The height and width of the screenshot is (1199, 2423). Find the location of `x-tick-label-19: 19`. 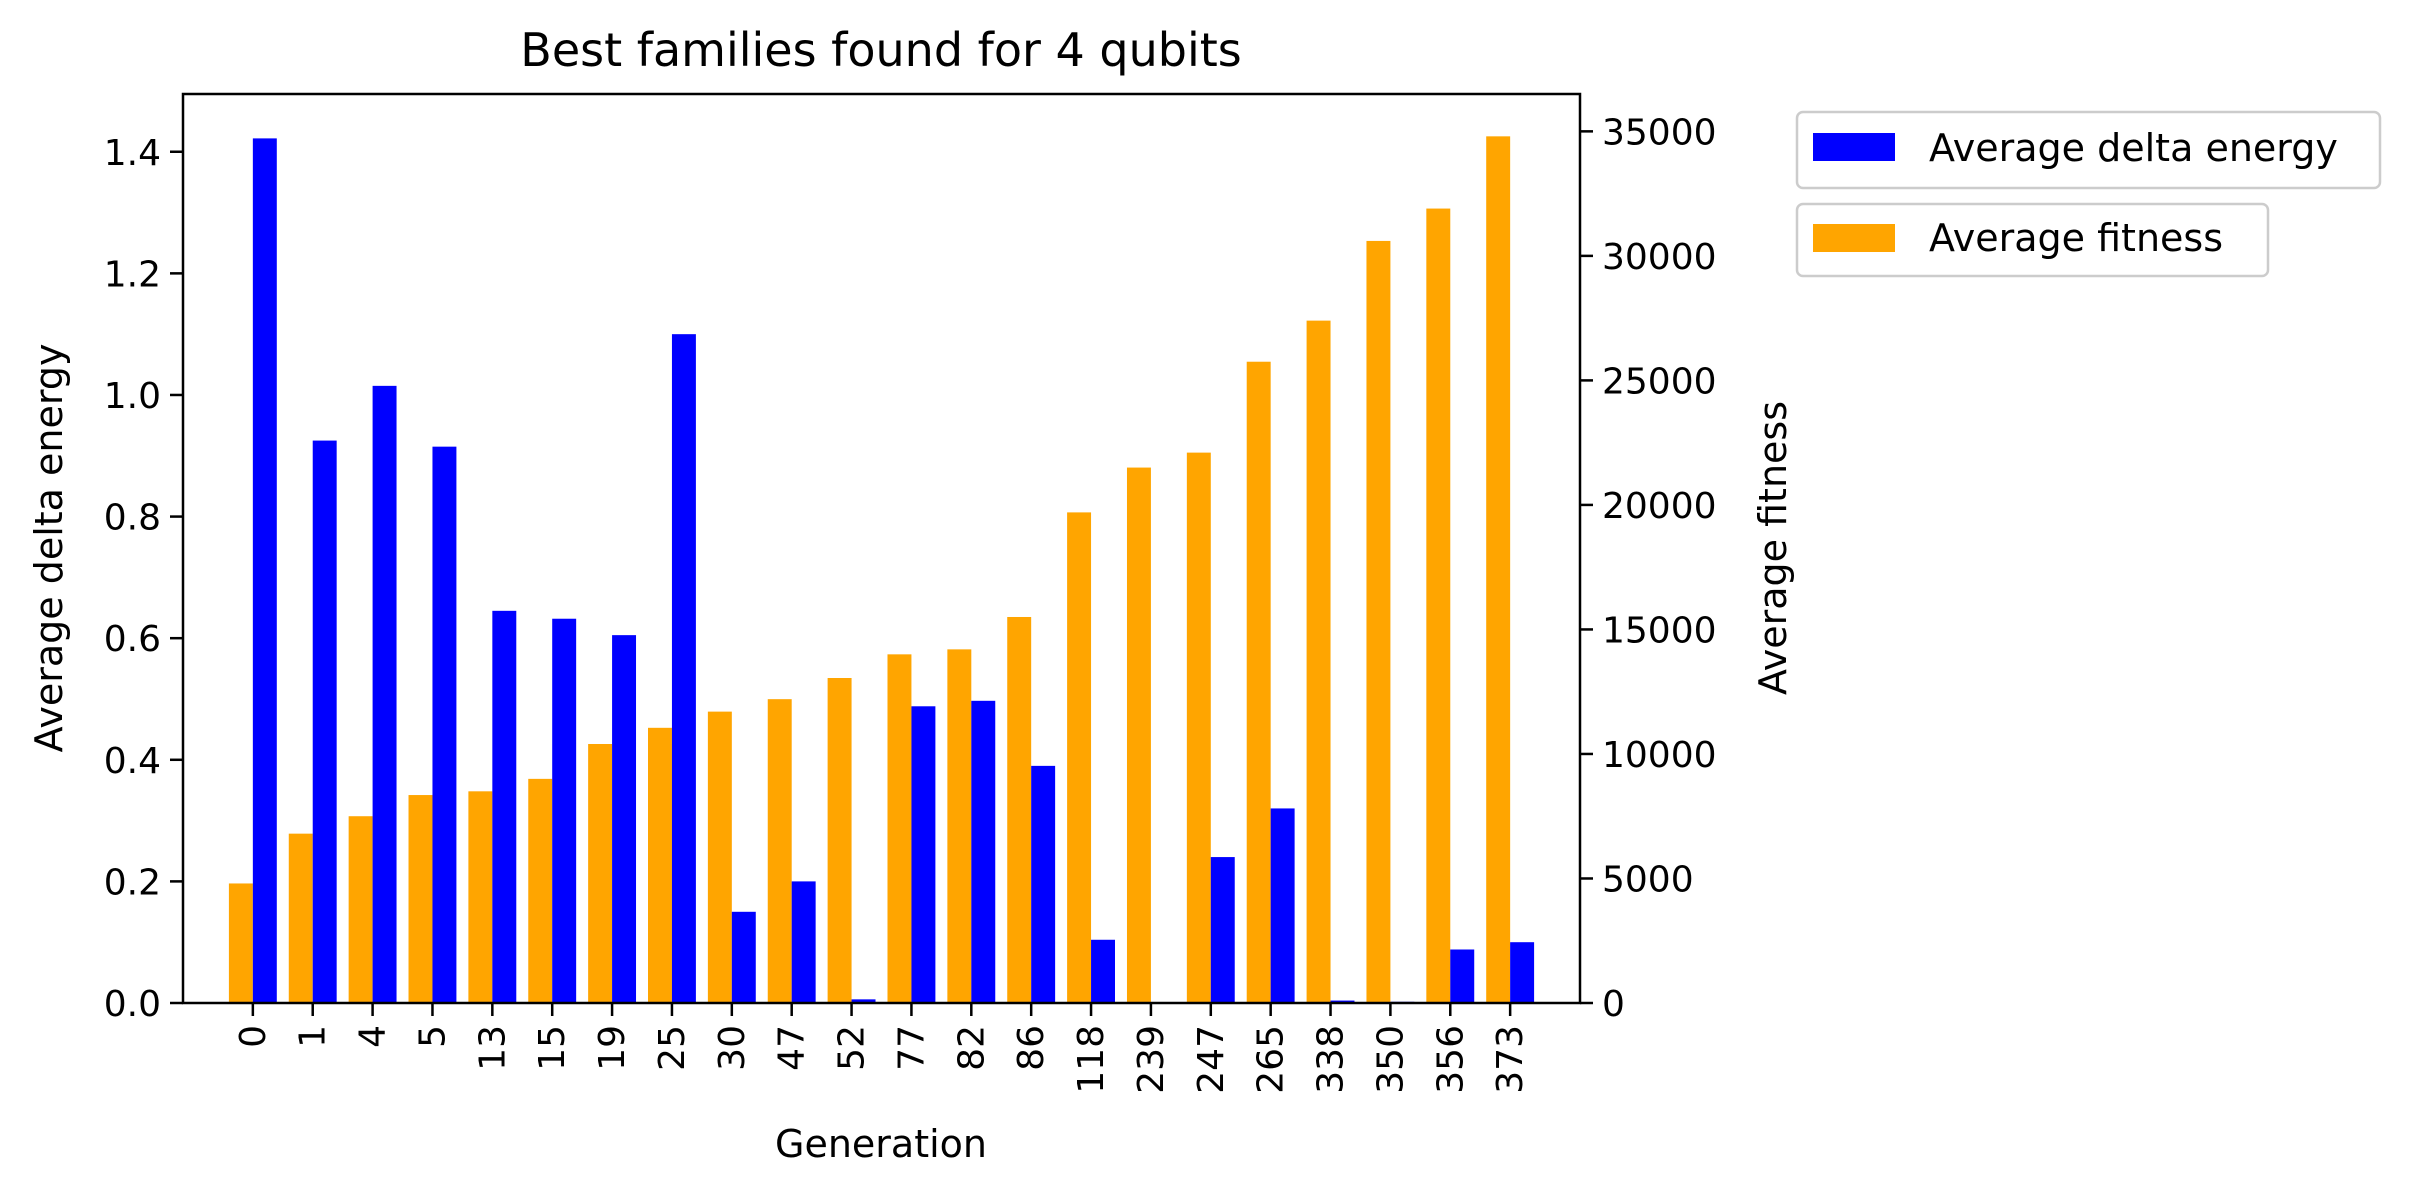

x-tick-label-19: 19 is located at coordinates (612, 1048).